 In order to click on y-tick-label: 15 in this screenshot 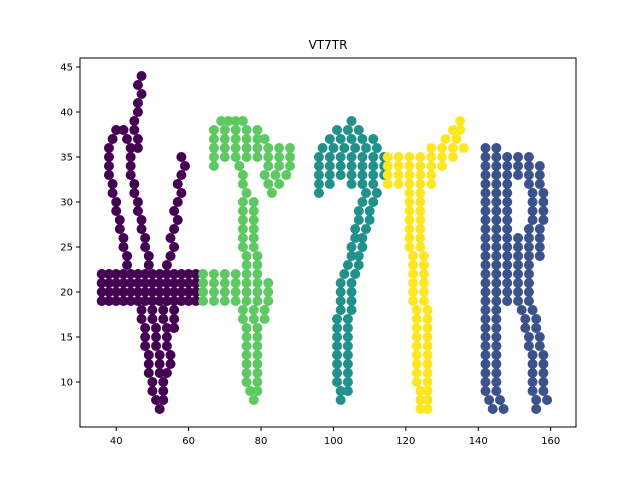, I will do `click(66, 338)`.